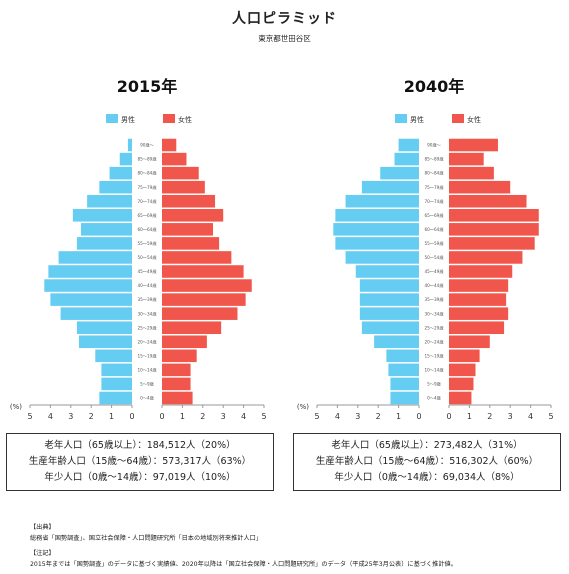 Image resolution: width=569 pixels, height=574 pixels. I want to click on age-label-2015-13: 65〜69歳, so click(147, 215).